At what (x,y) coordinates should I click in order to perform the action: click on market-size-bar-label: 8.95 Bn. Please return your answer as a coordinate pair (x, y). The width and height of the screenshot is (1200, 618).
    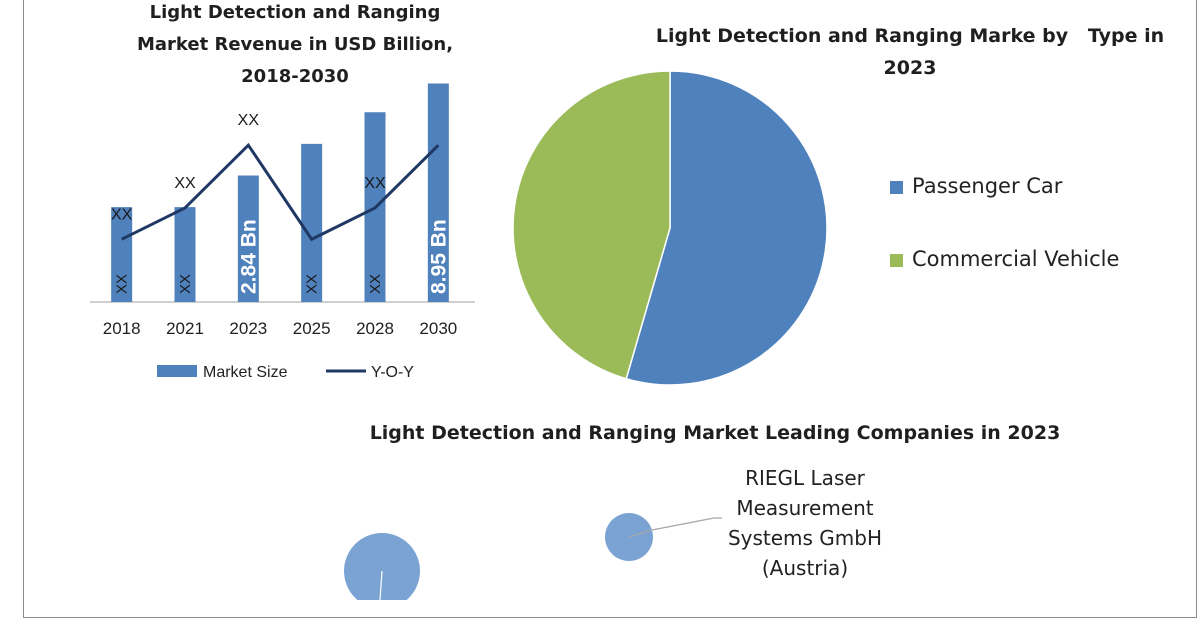
    Looking at the image, I should click on (438, 256).